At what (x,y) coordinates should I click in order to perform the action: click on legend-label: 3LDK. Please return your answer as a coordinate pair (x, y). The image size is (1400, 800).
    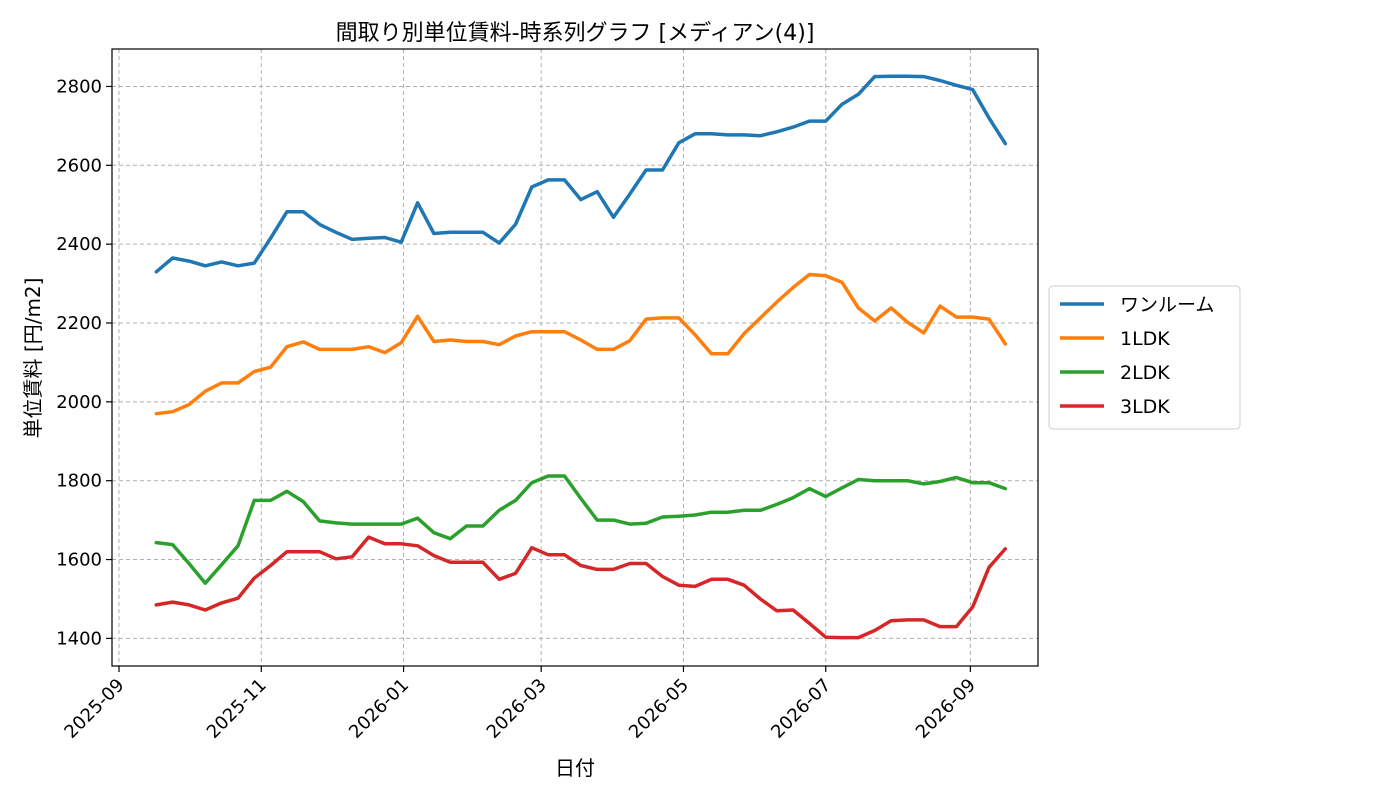
    Looking at the image, I should click on (1145, 407).